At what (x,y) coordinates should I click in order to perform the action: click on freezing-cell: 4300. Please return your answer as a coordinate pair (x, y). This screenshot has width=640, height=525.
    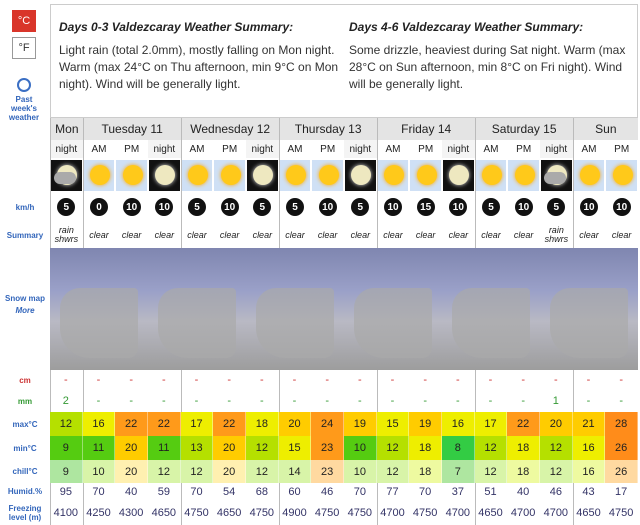
    Looking at the image, I should click on (131, 512).